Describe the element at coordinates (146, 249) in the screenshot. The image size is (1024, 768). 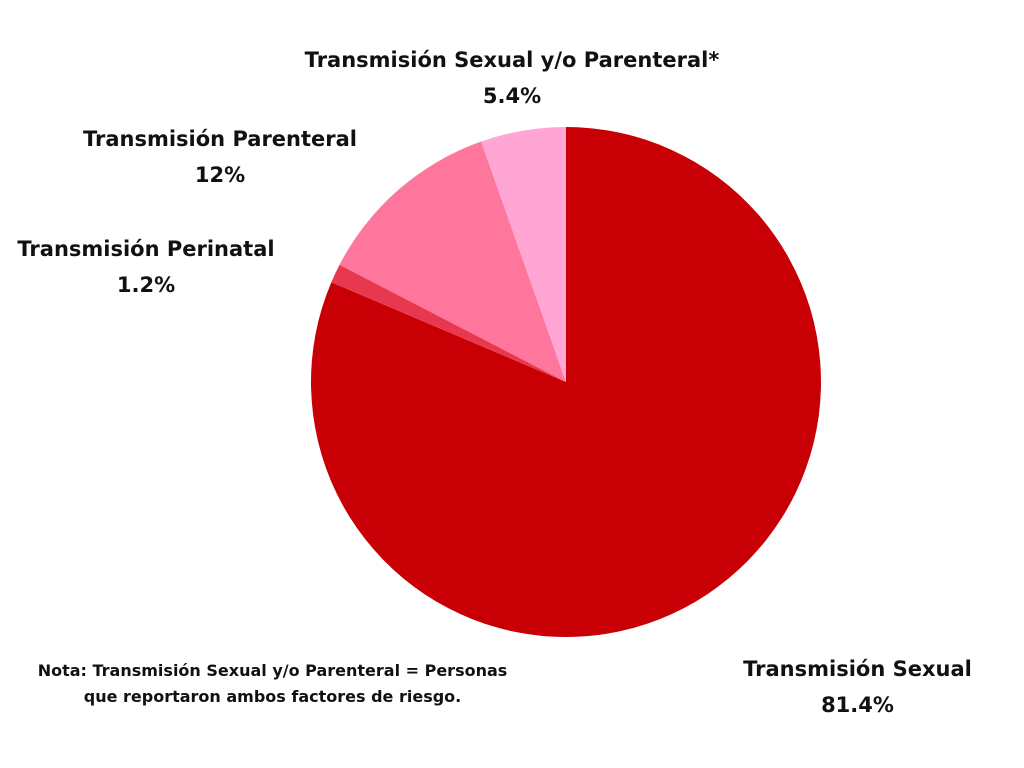
I see `label-text: Transmisión Perinatal` at that location.